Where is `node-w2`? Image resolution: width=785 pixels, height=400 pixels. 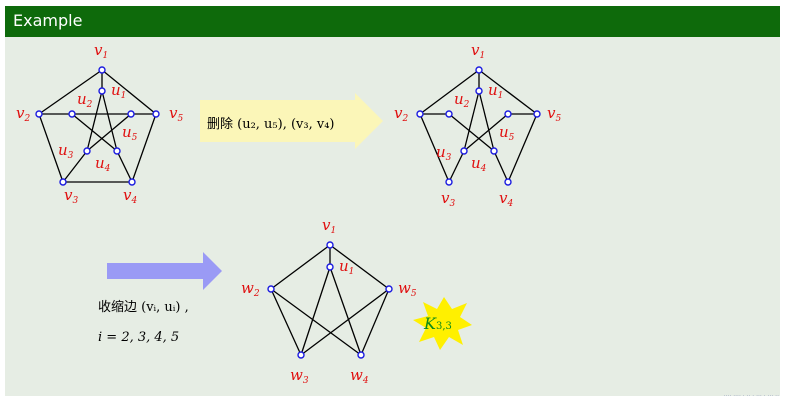
node-w2 is located at coordinates (271, 289).